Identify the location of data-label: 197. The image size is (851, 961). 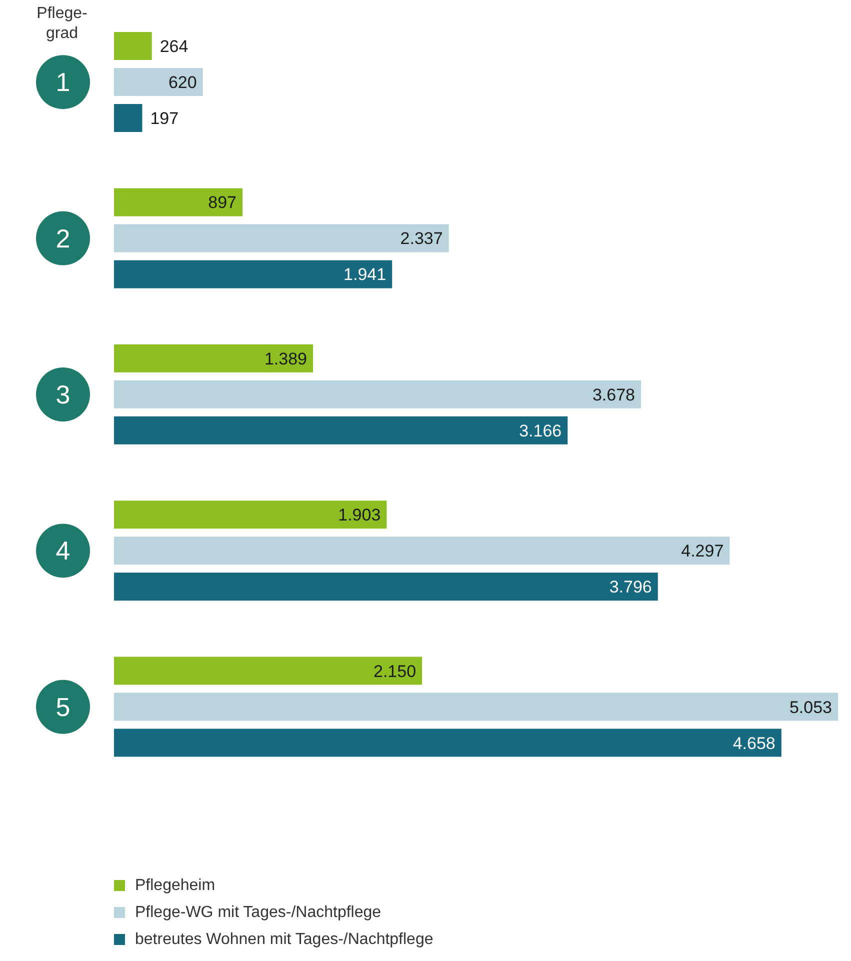
(164, 118).